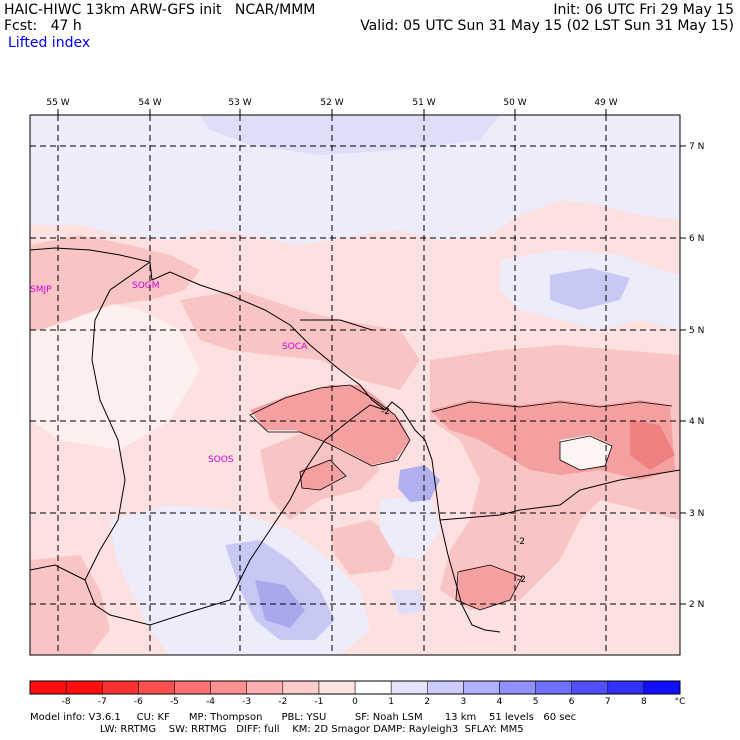 The height and width of the screenshot is (740, 740). Describe the element at coordinates (102, 702) in the screenshot. I see `colorbar-tick-label: -7` at that location.